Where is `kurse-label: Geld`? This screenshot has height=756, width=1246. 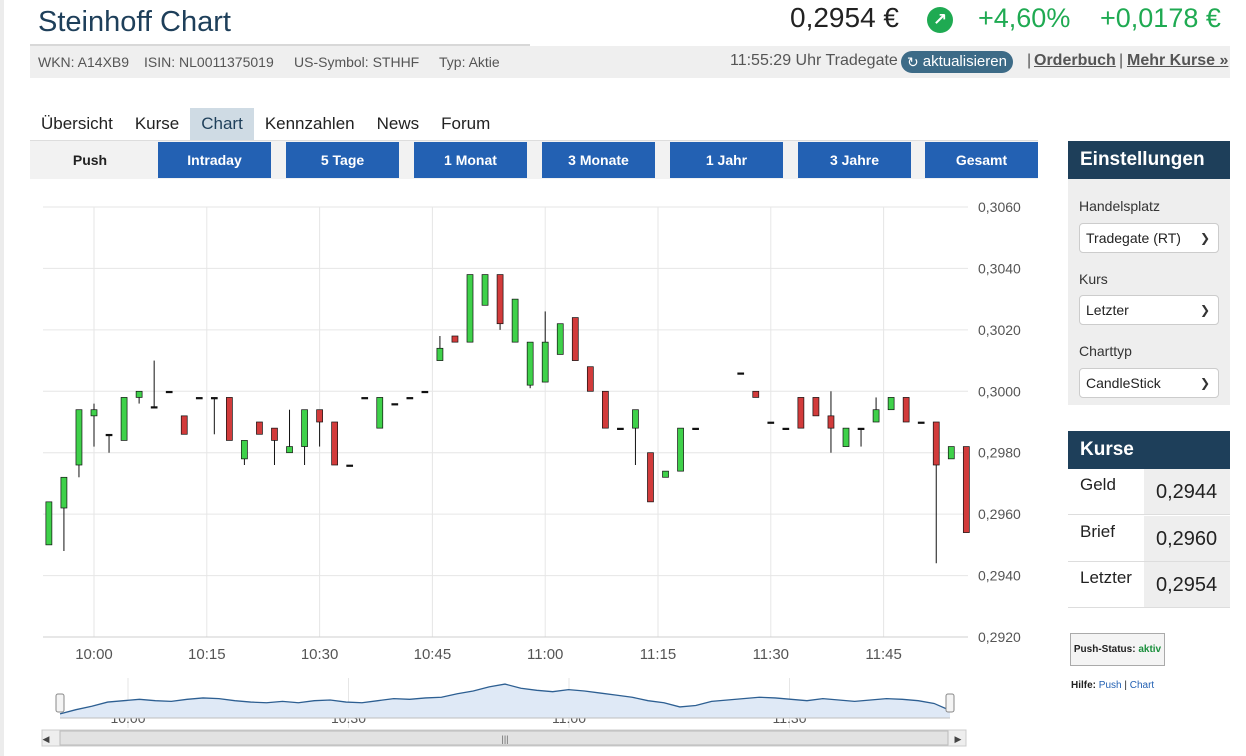 kurse-label: Geld is located at coordinates (1098, 484).